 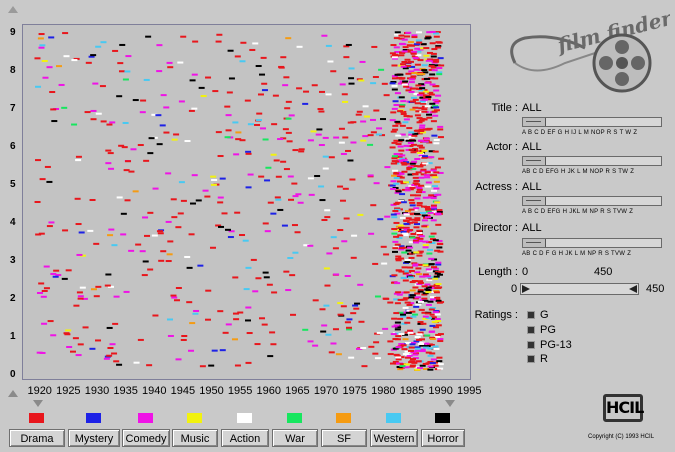 What do you see at coordinates (37, 438) in the screenshot?
I see `genre-button-drama: Drama` at bounding box center [37, 438].